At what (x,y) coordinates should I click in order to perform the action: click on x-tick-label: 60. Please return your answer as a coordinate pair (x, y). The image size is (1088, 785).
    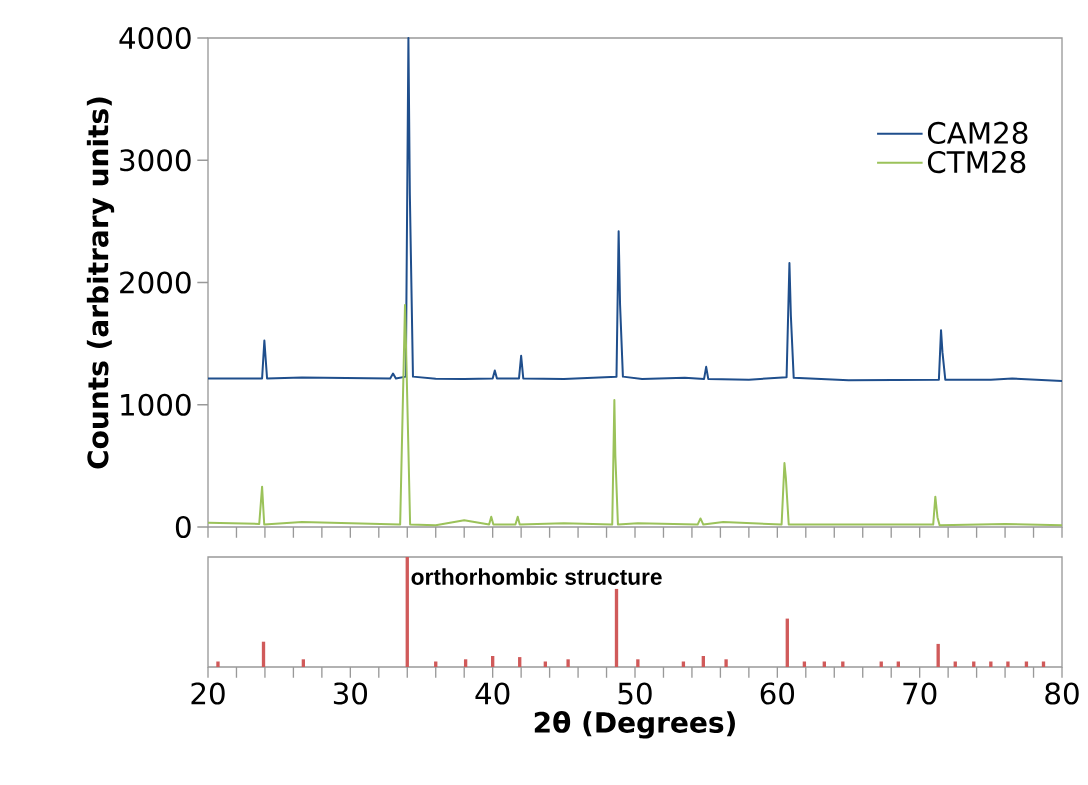
    Looking at the image, I should click on (777, 693).